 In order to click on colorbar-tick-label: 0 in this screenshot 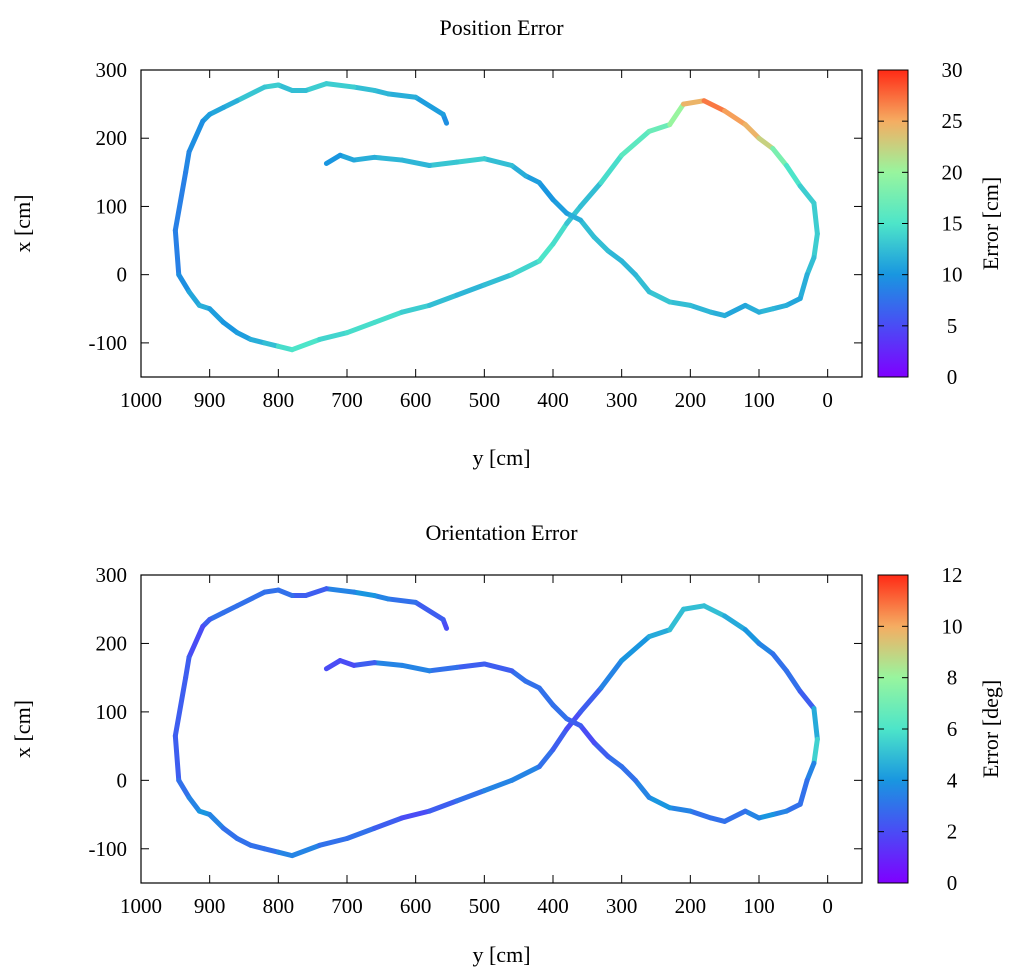, I will do `click(952, 377)`.